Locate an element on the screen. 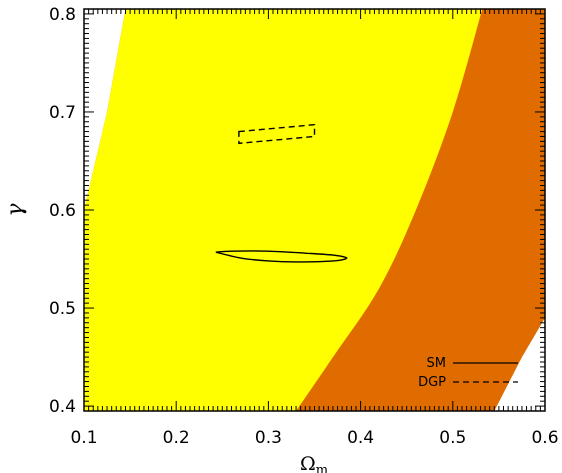 This screenshot has width=562, height=473. y-tick-labels: 0.4 0.5 0.6 0.7 0.8 is located at coordinates (62, 211).